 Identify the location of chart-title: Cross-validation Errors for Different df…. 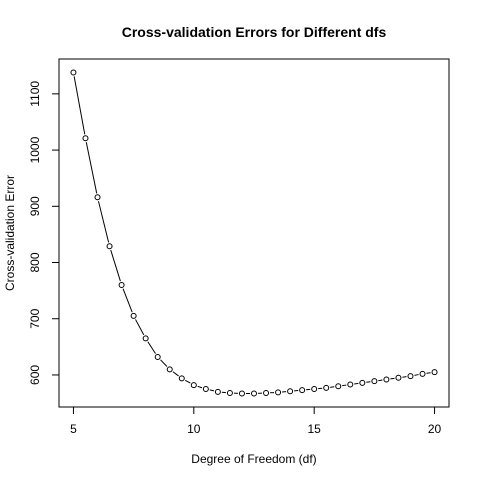
(254, 32).